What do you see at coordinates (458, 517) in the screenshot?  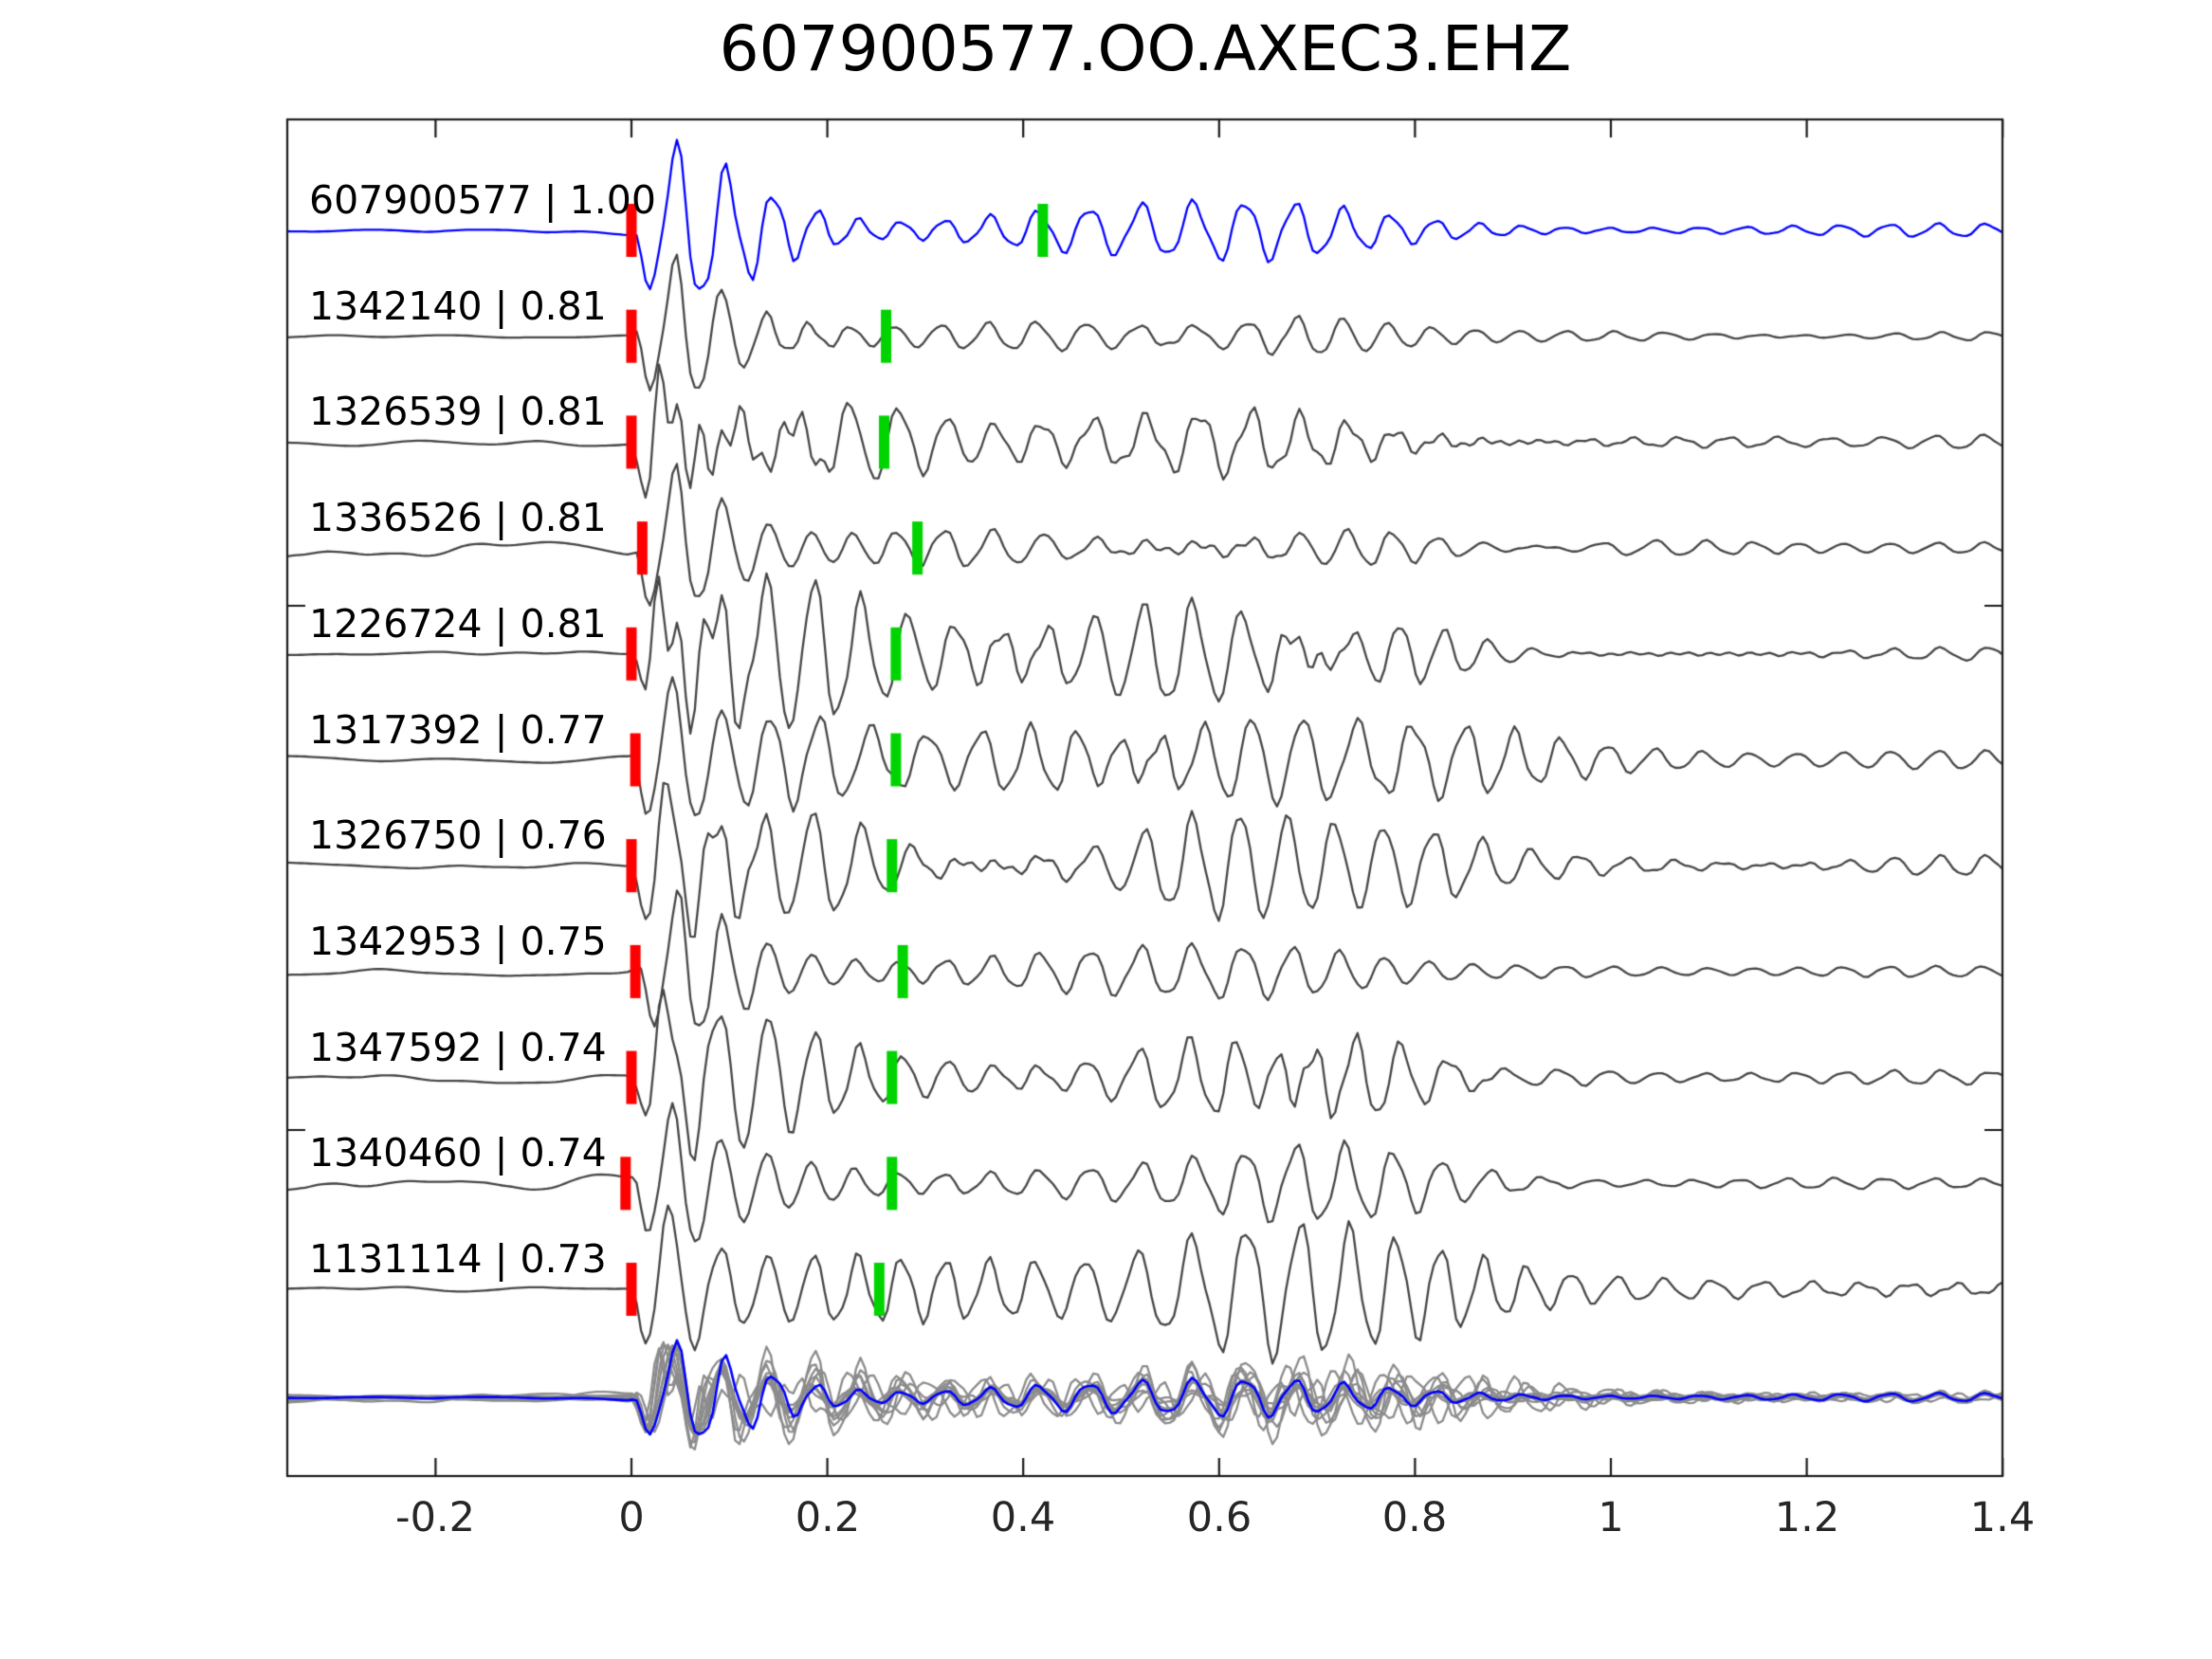 I see `trace-label: 1336526 | 0.81` at bounding box center [458, 517].